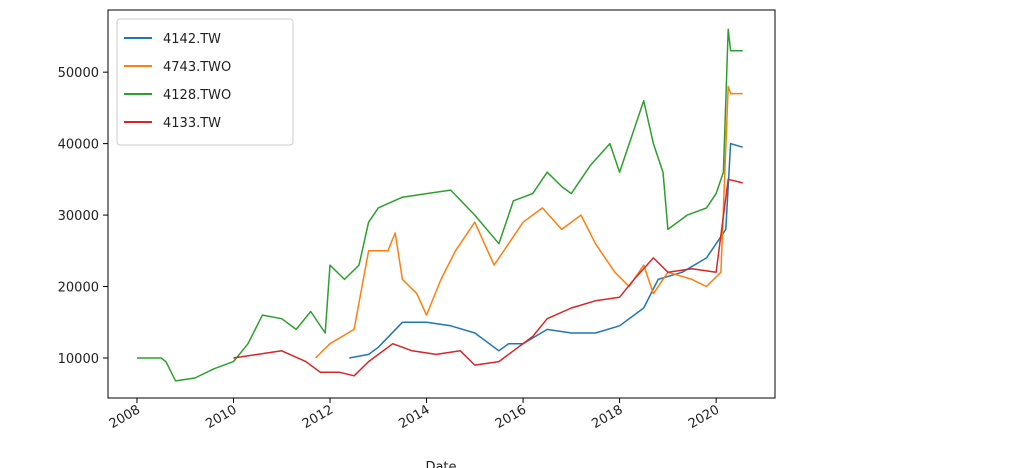 This screenshot has height=468, width=1018. What do you see at coordinates (197, 67) in the screenshot?
I see `legend-label: 4743.TWO` at bounding box center [197, 67].